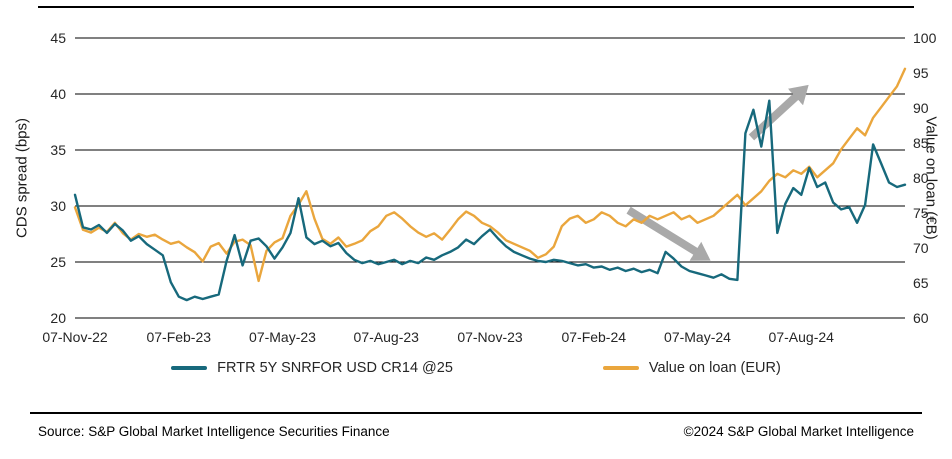 The width and height of the screenshot is (952, 459). I want to click on legend-label-cds: FRTR 5Y SNRFOR USD CR14 @25, so click(335, 368).